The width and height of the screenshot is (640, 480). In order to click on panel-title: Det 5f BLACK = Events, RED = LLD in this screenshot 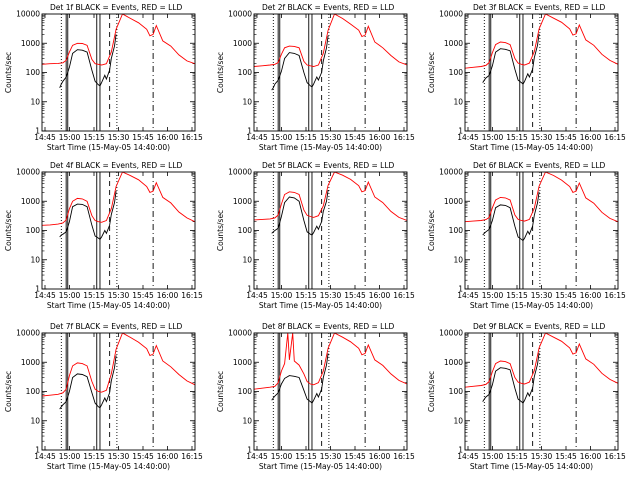, I will do `click(328, 165)`.